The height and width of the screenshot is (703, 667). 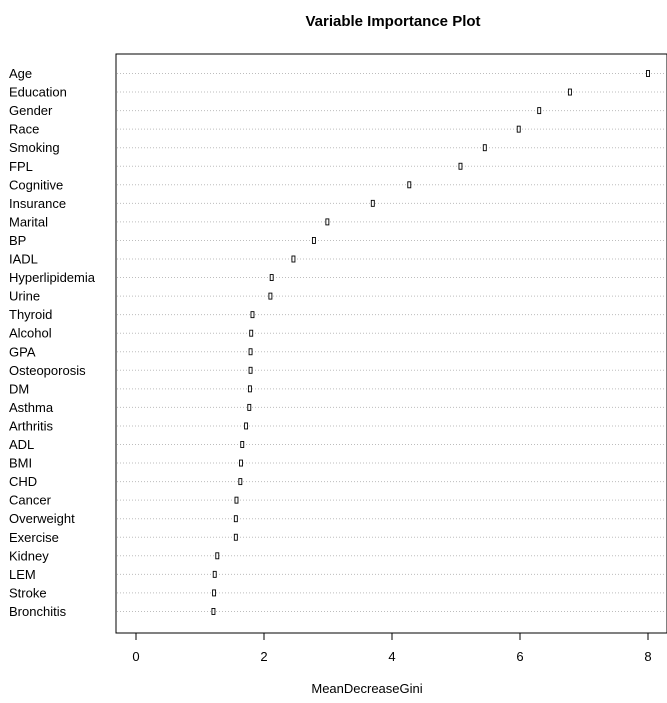 What do you see at coordinates (17, 240) in the screenshot?
I see `variable-label: BP` at bounding box center [17, 240].